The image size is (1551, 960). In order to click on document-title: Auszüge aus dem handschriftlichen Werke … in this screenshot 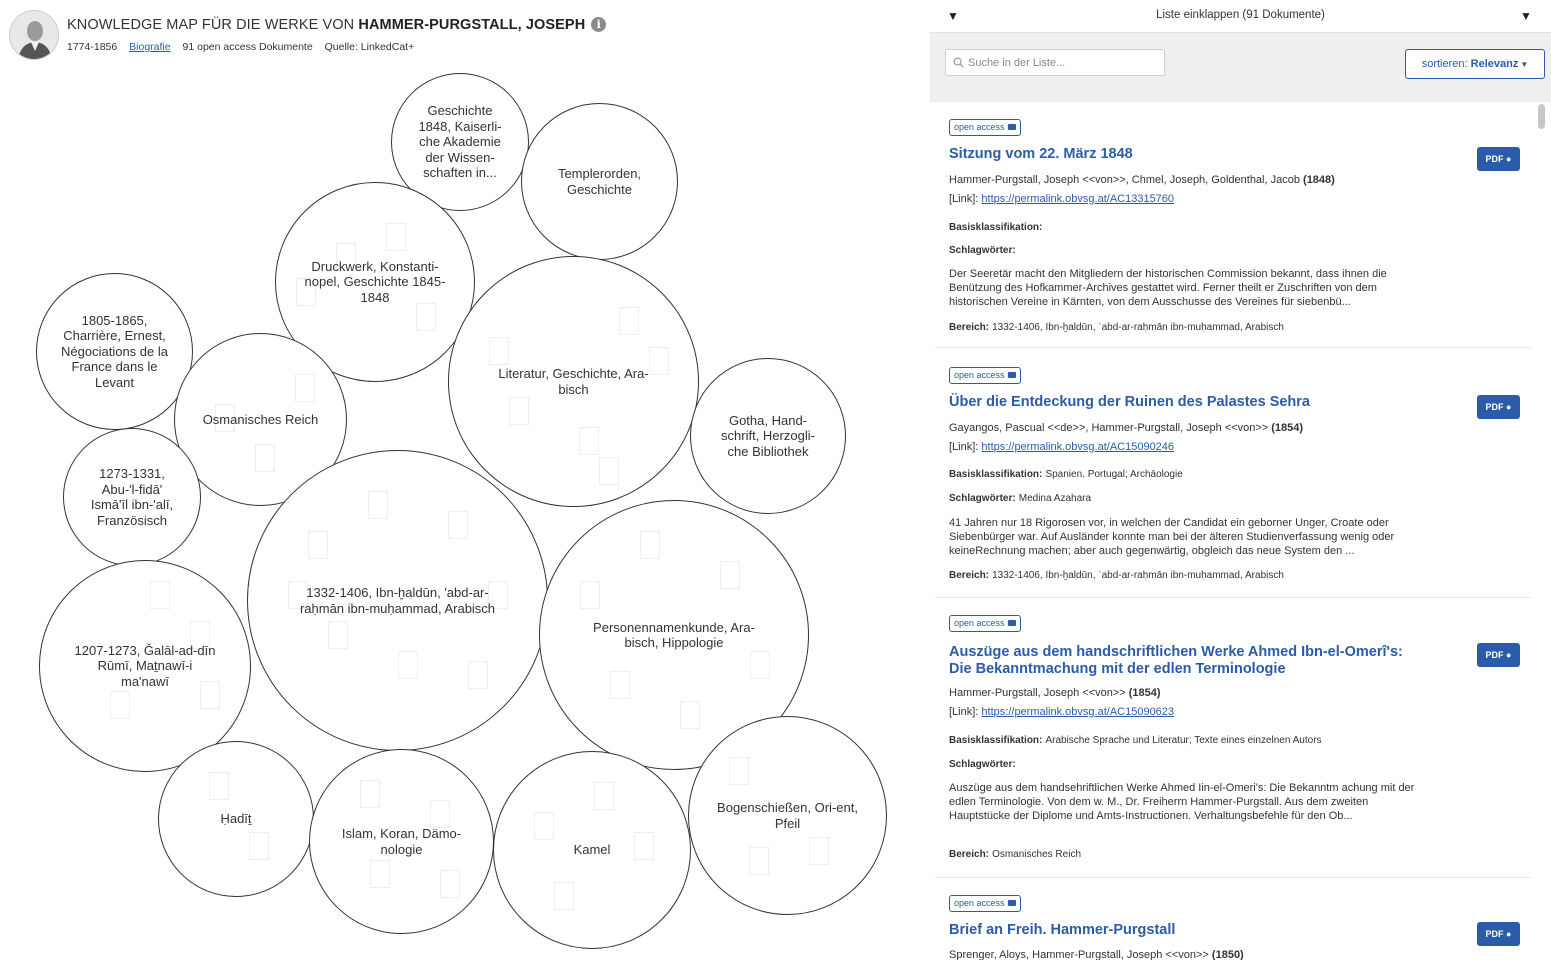, I will do `click(1176, 660)`.